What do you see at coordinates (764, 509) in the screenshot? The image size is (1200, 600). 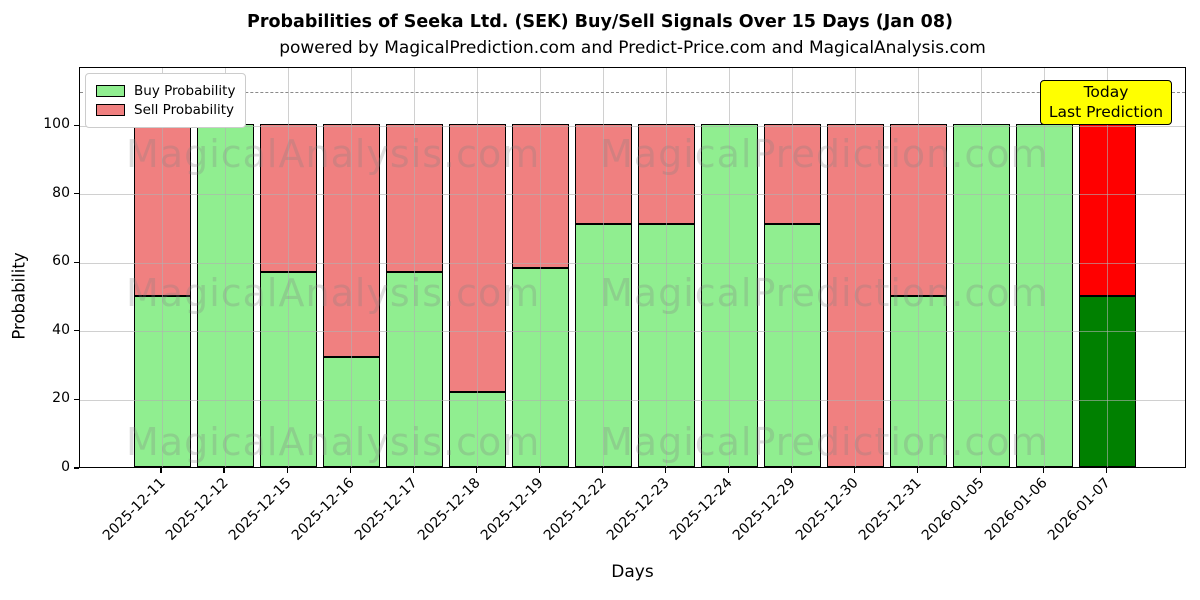 I see `x-tick-label-text: 2025-12-29` at bounding box center [764, 509].